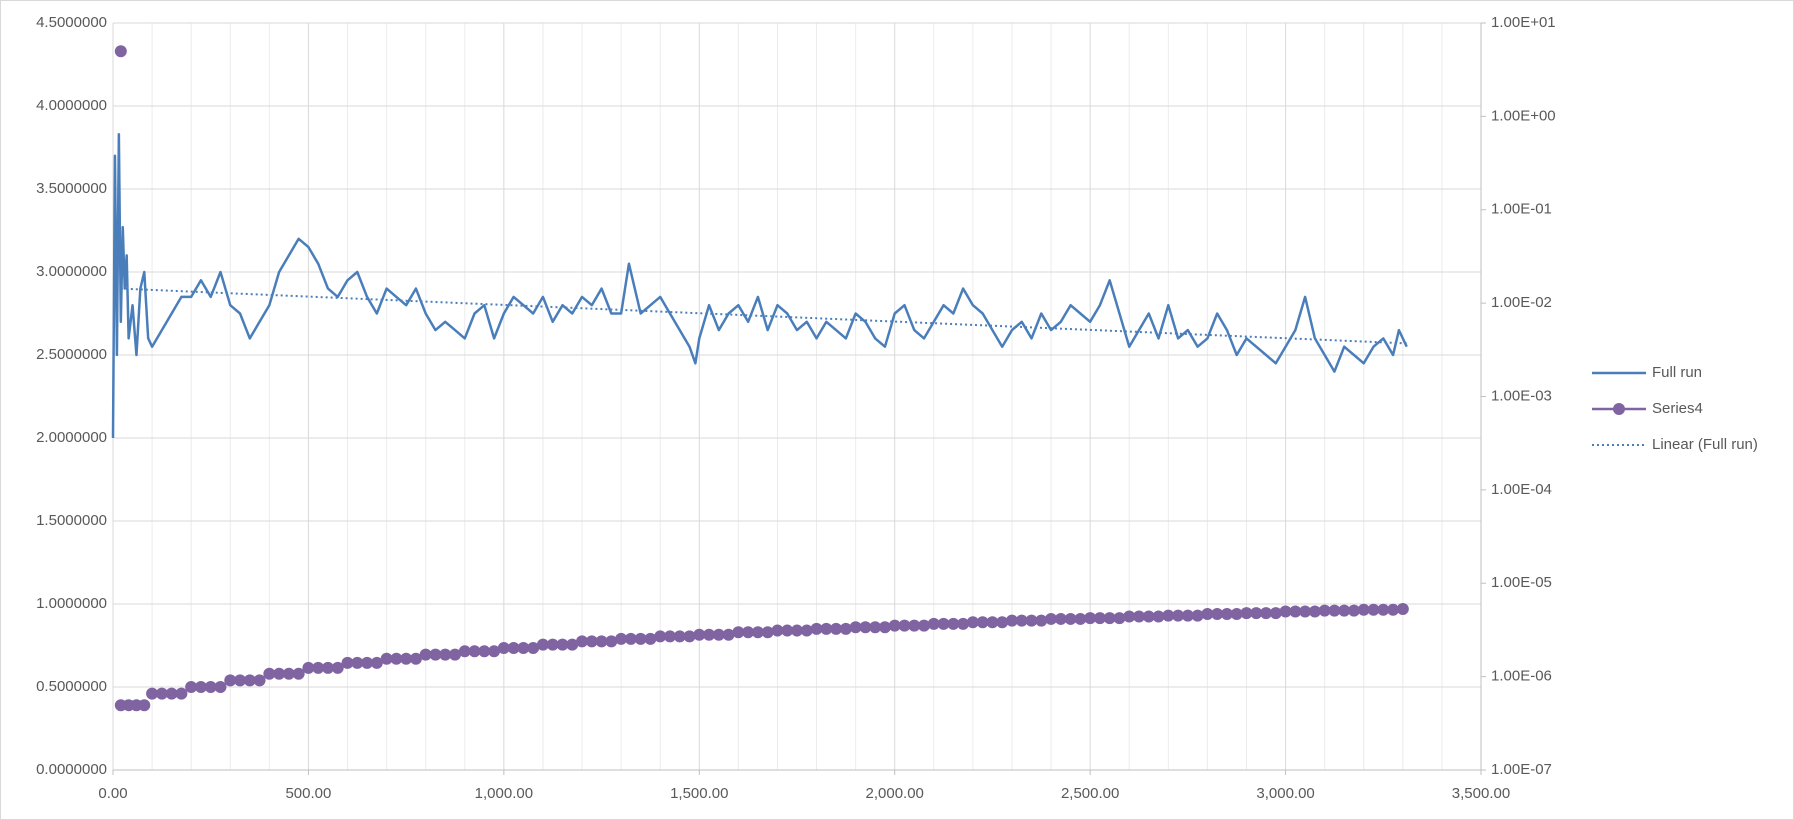 Image resolution: width=1794 pixels, height=820 pixels. I want to click on y-tick-label: 4.5000000, so click(71, 22).